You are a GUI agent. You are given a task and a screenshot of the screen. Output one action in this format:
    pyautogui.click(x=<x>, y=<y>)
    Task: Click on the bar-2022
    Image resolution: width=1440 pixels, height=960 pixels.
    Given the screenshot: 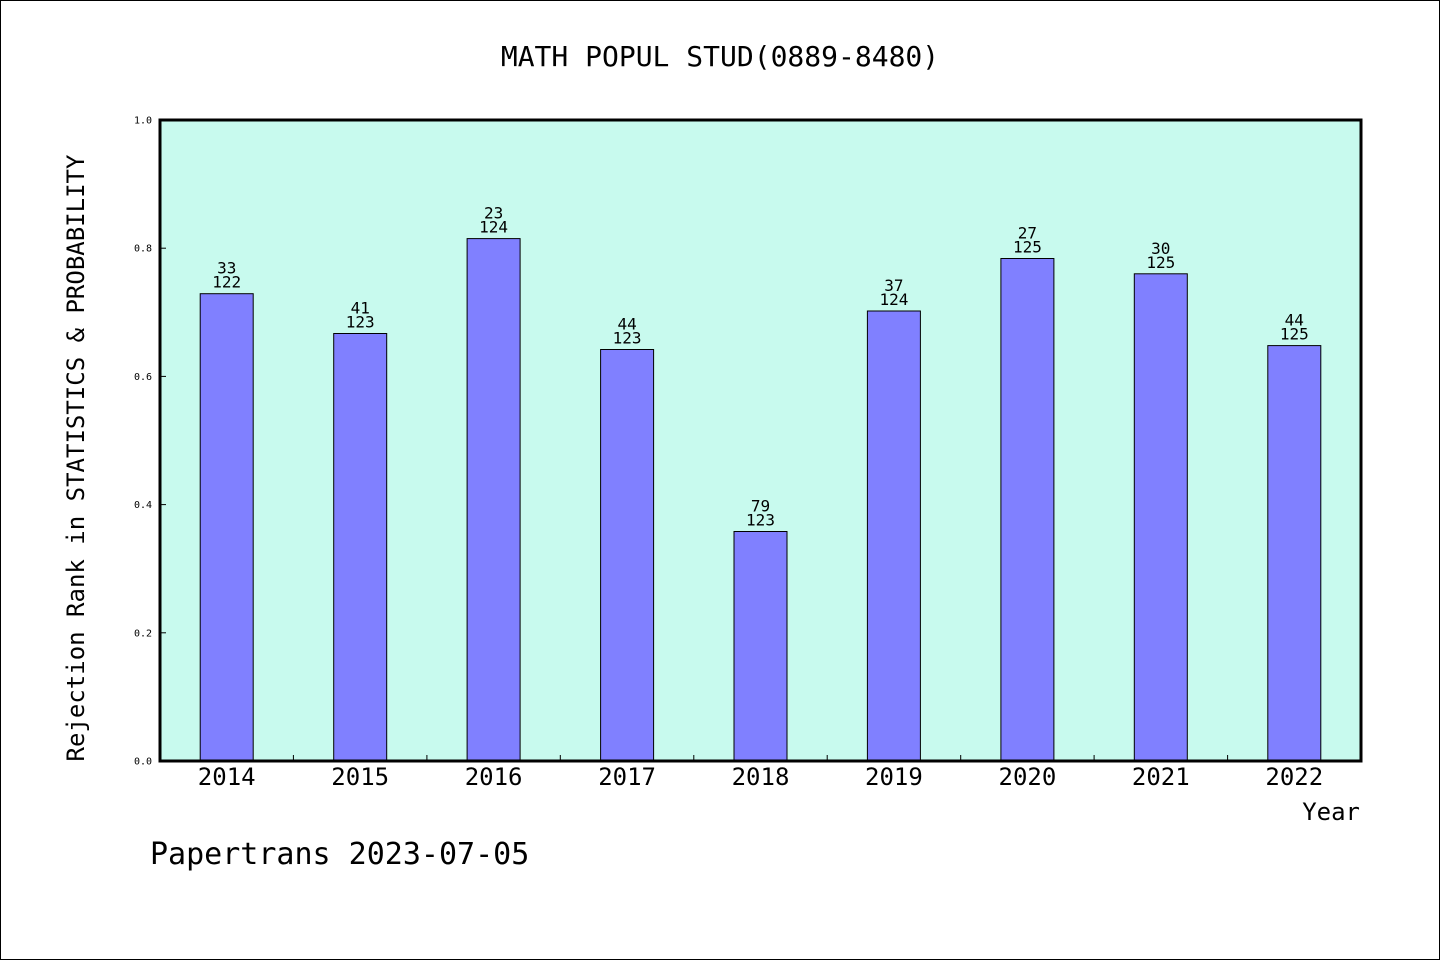 What is the action you would take?
    pyautogui.click(x=1294, y=553)
    